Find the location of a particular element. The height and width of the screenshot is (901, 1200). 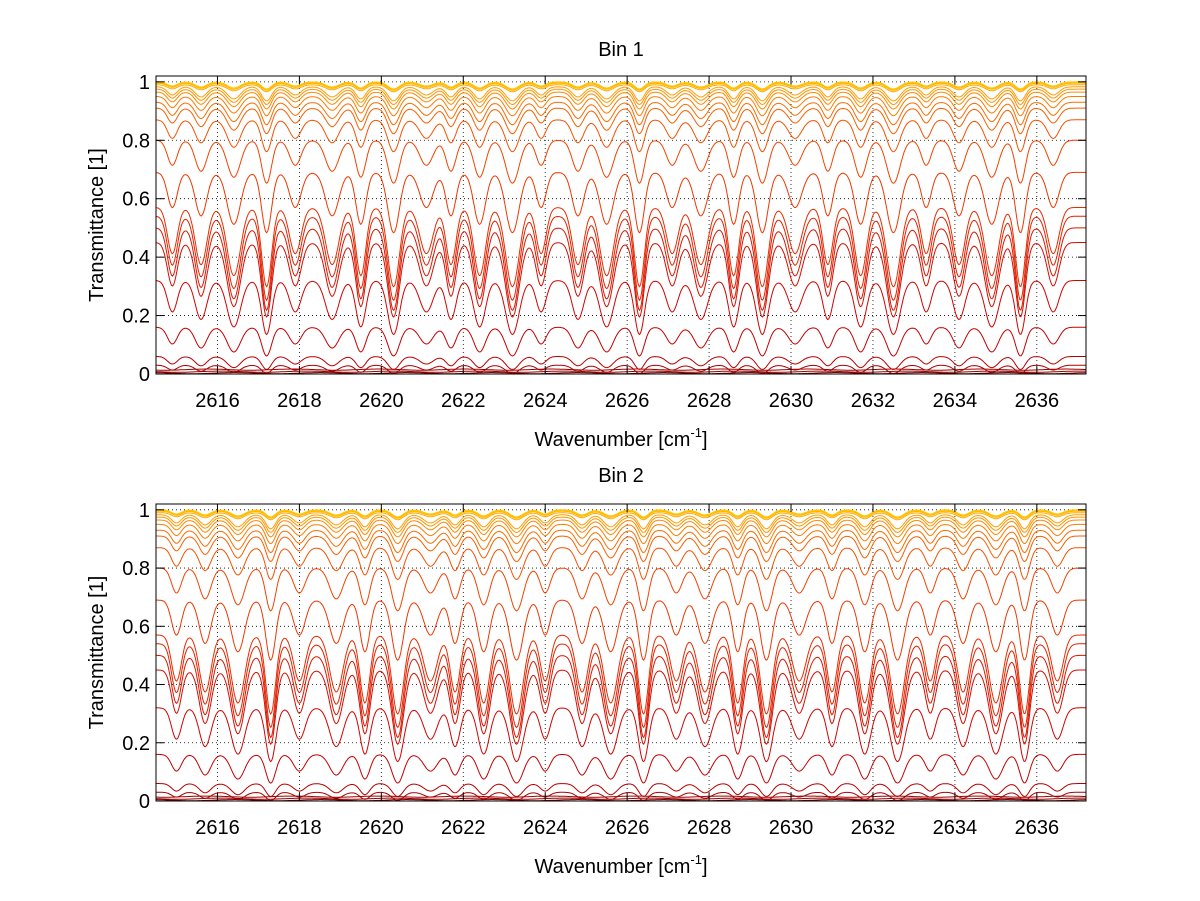

chart-title: Bin 1 is located at coordinates (621, 50).